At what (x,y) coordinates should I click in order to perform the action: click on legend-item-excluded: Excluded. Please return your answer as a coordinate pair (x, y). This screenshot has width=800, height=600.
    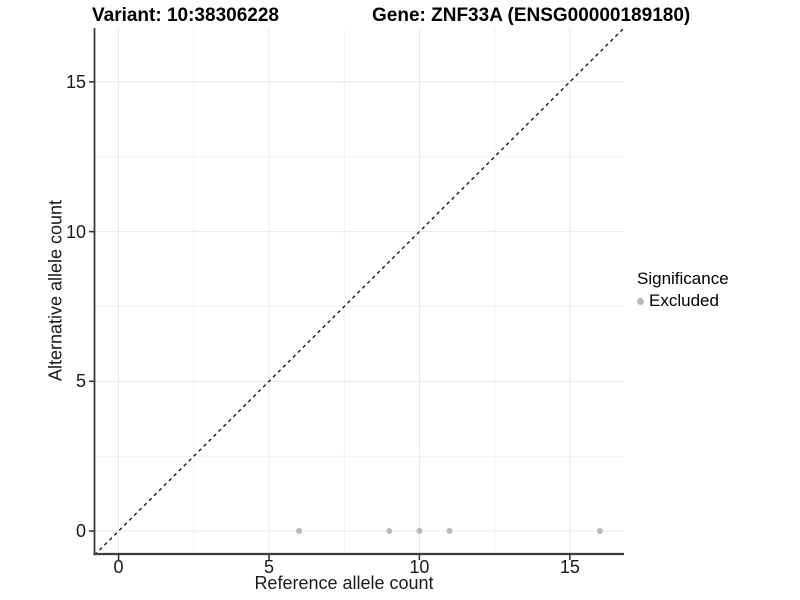
    Looking at the image, I should click on (683, 301).